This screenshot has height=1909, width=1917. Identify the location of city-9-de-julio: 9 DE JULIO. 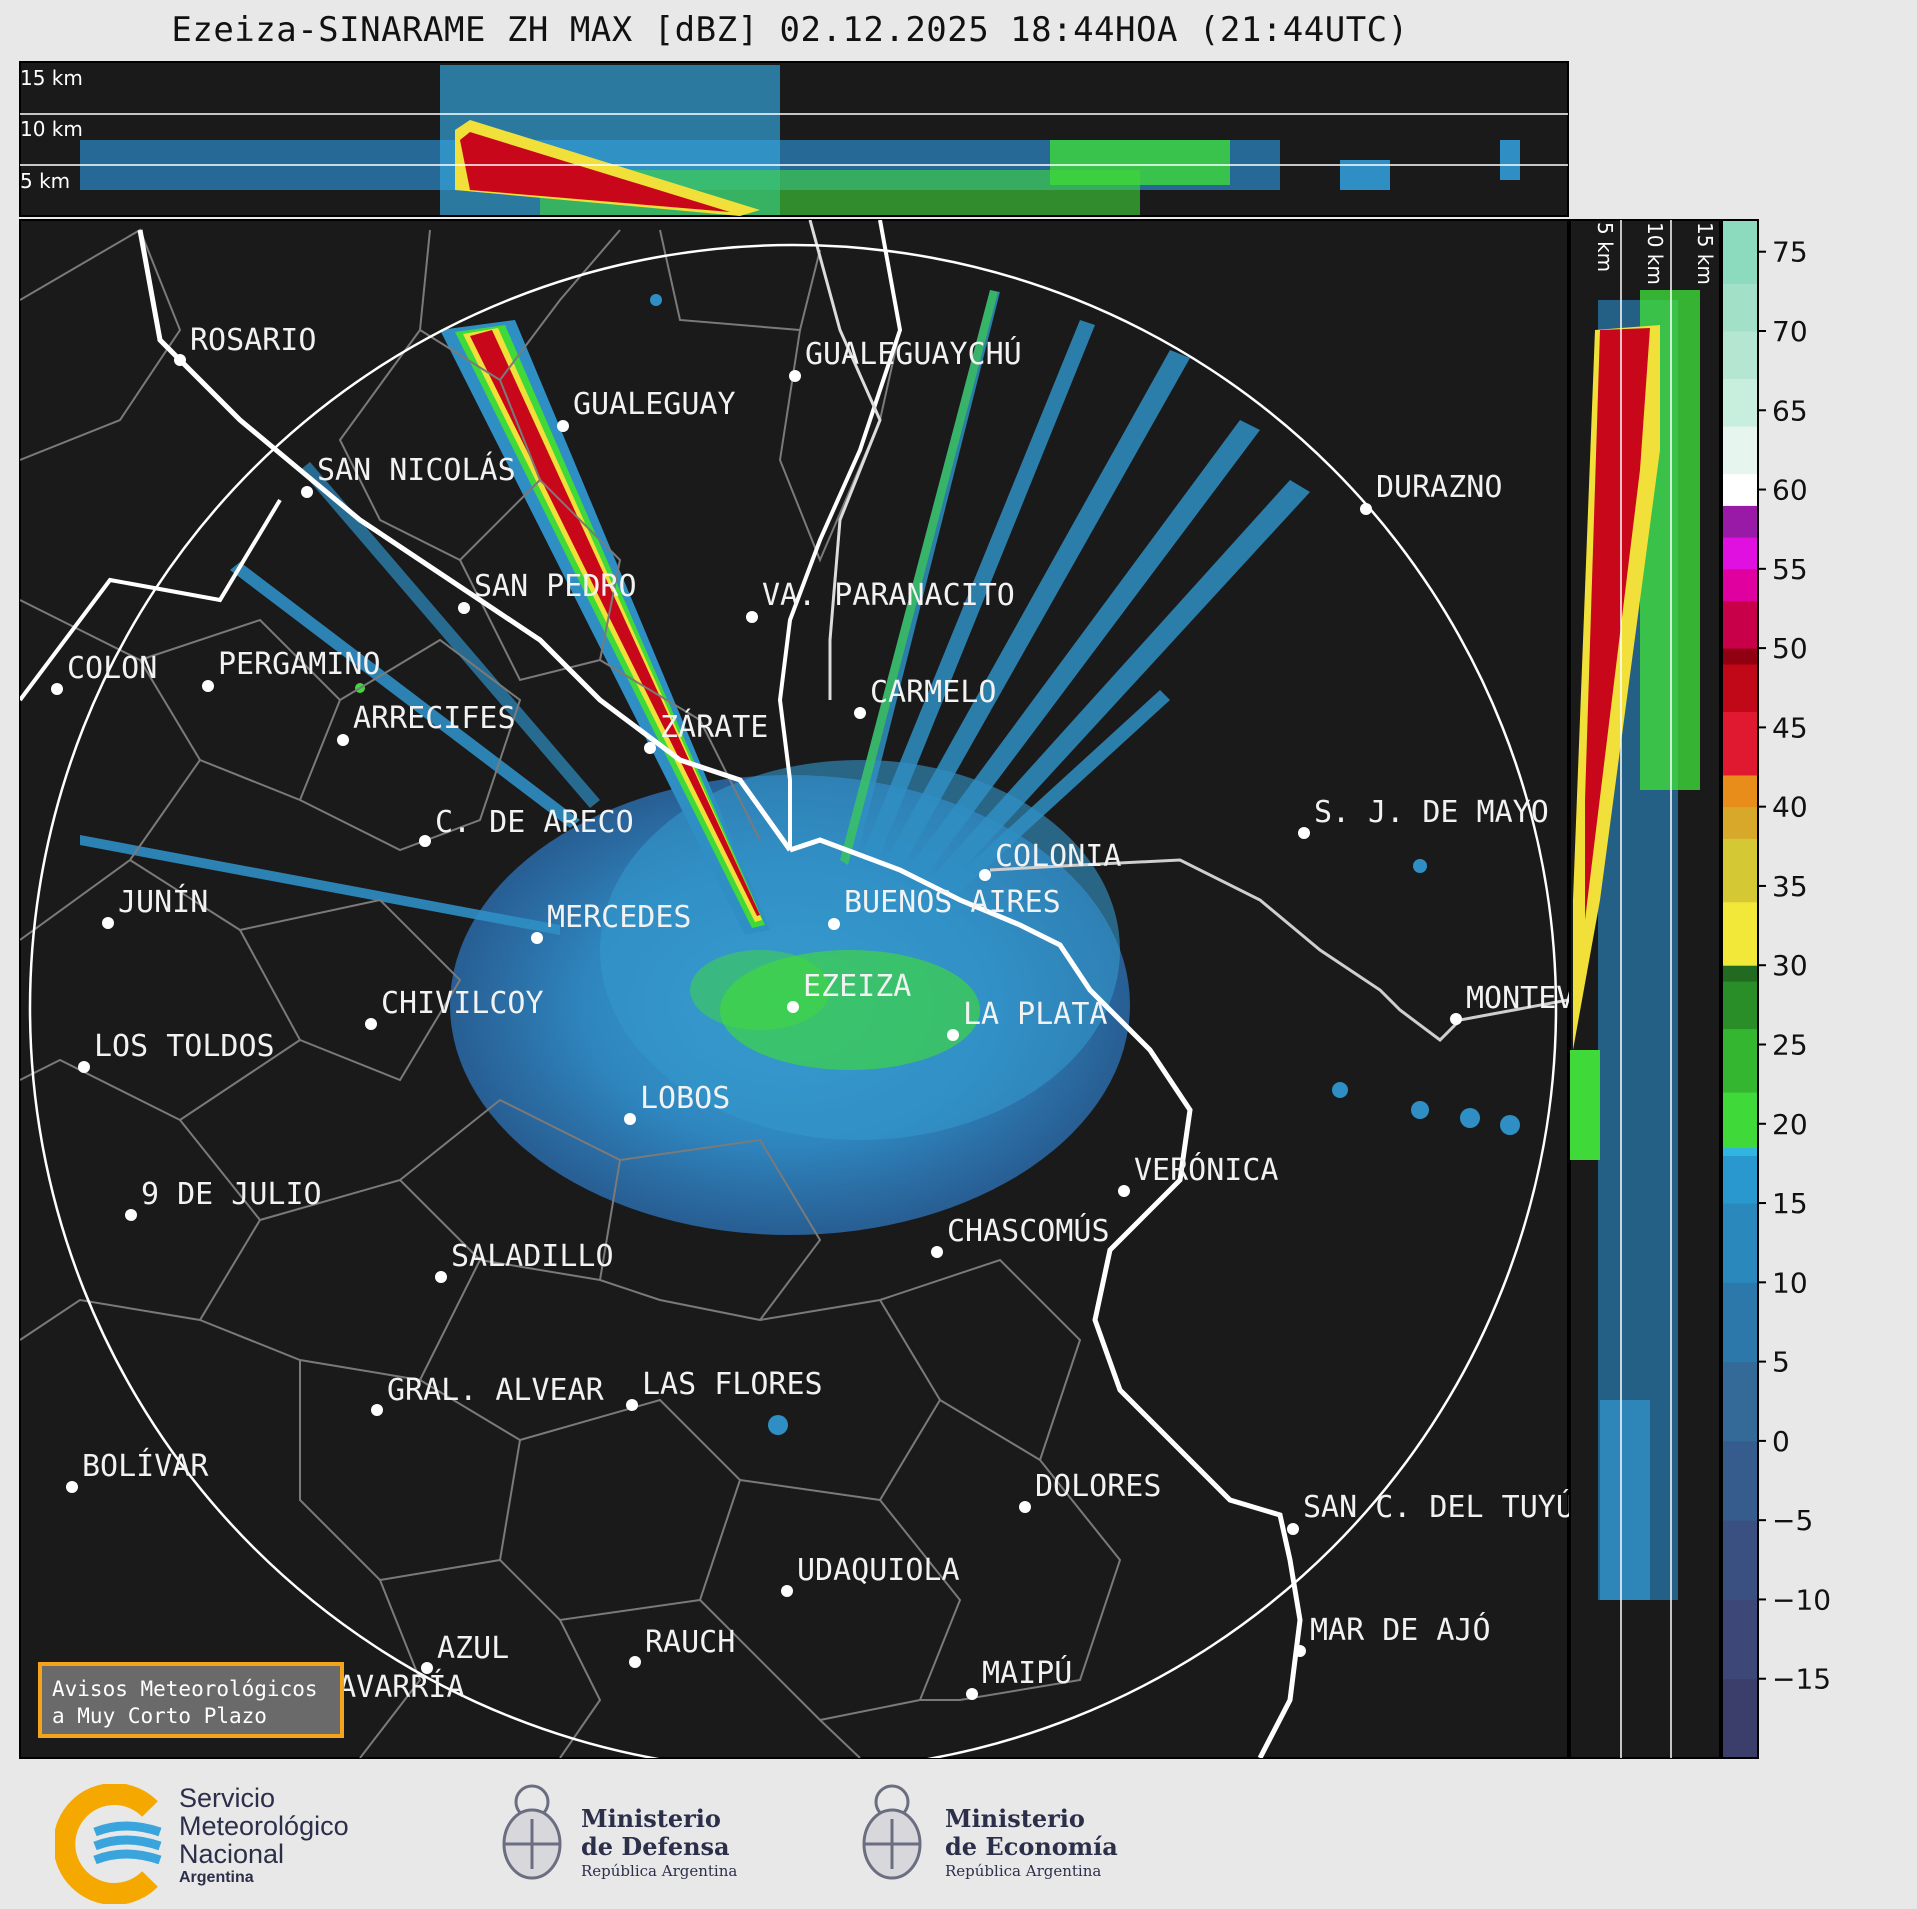
(223, 1199).